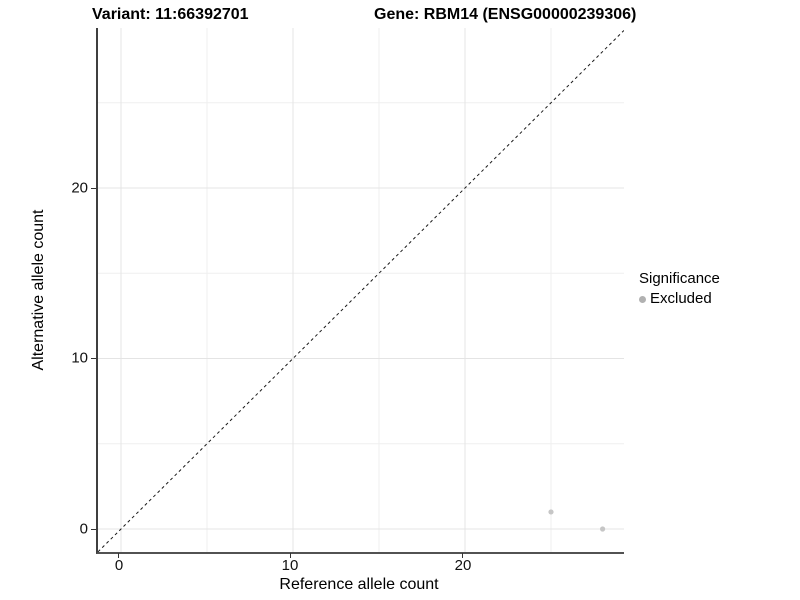 The width and height of the screenshot is (800, 600). I want to click on excluded-point-icon, so click(642, 299).